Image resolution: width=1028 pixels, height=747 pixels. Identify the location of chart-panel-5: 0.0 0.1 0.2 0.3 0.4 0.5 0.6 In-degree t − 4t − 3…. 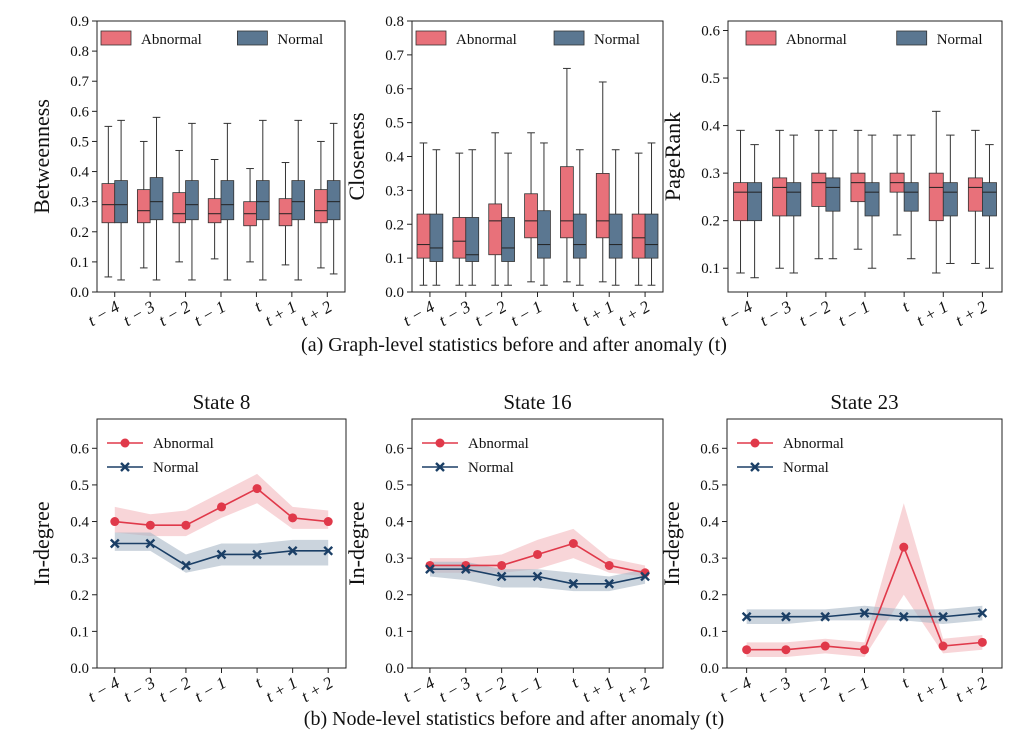
(504, 548).